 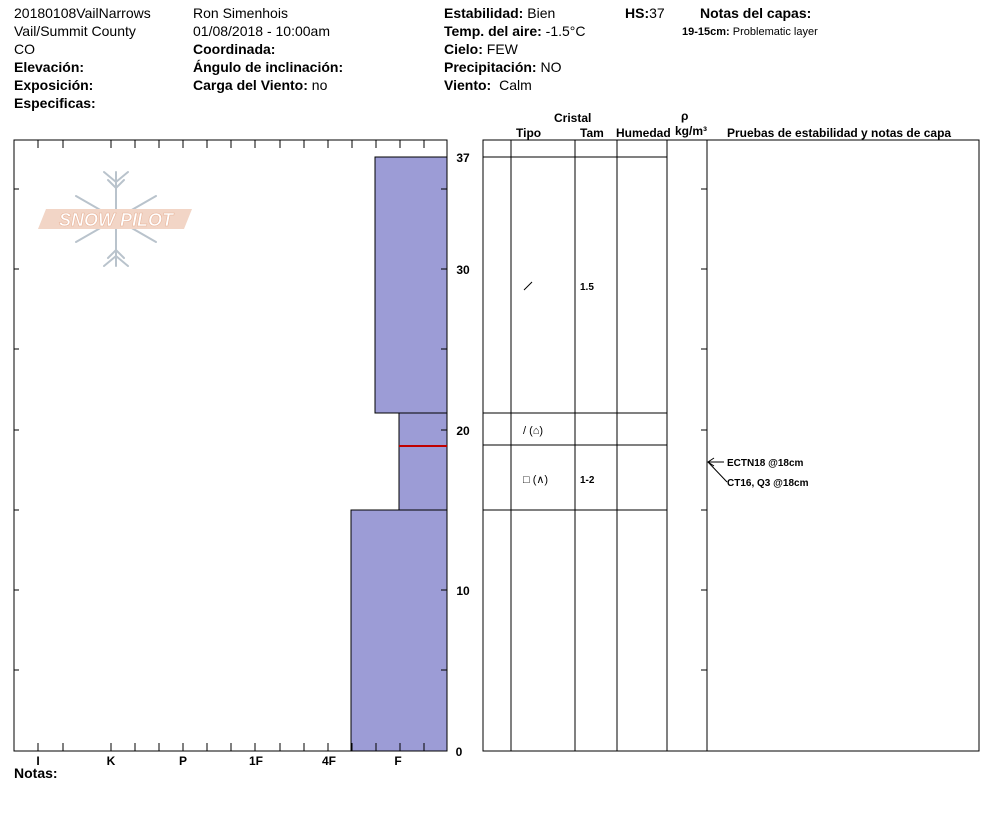 What do you see at coordinates (756, 13) in the screenshot?
I see `layer-notes-title: Notas del capas:` at bounding box center [756, 13].